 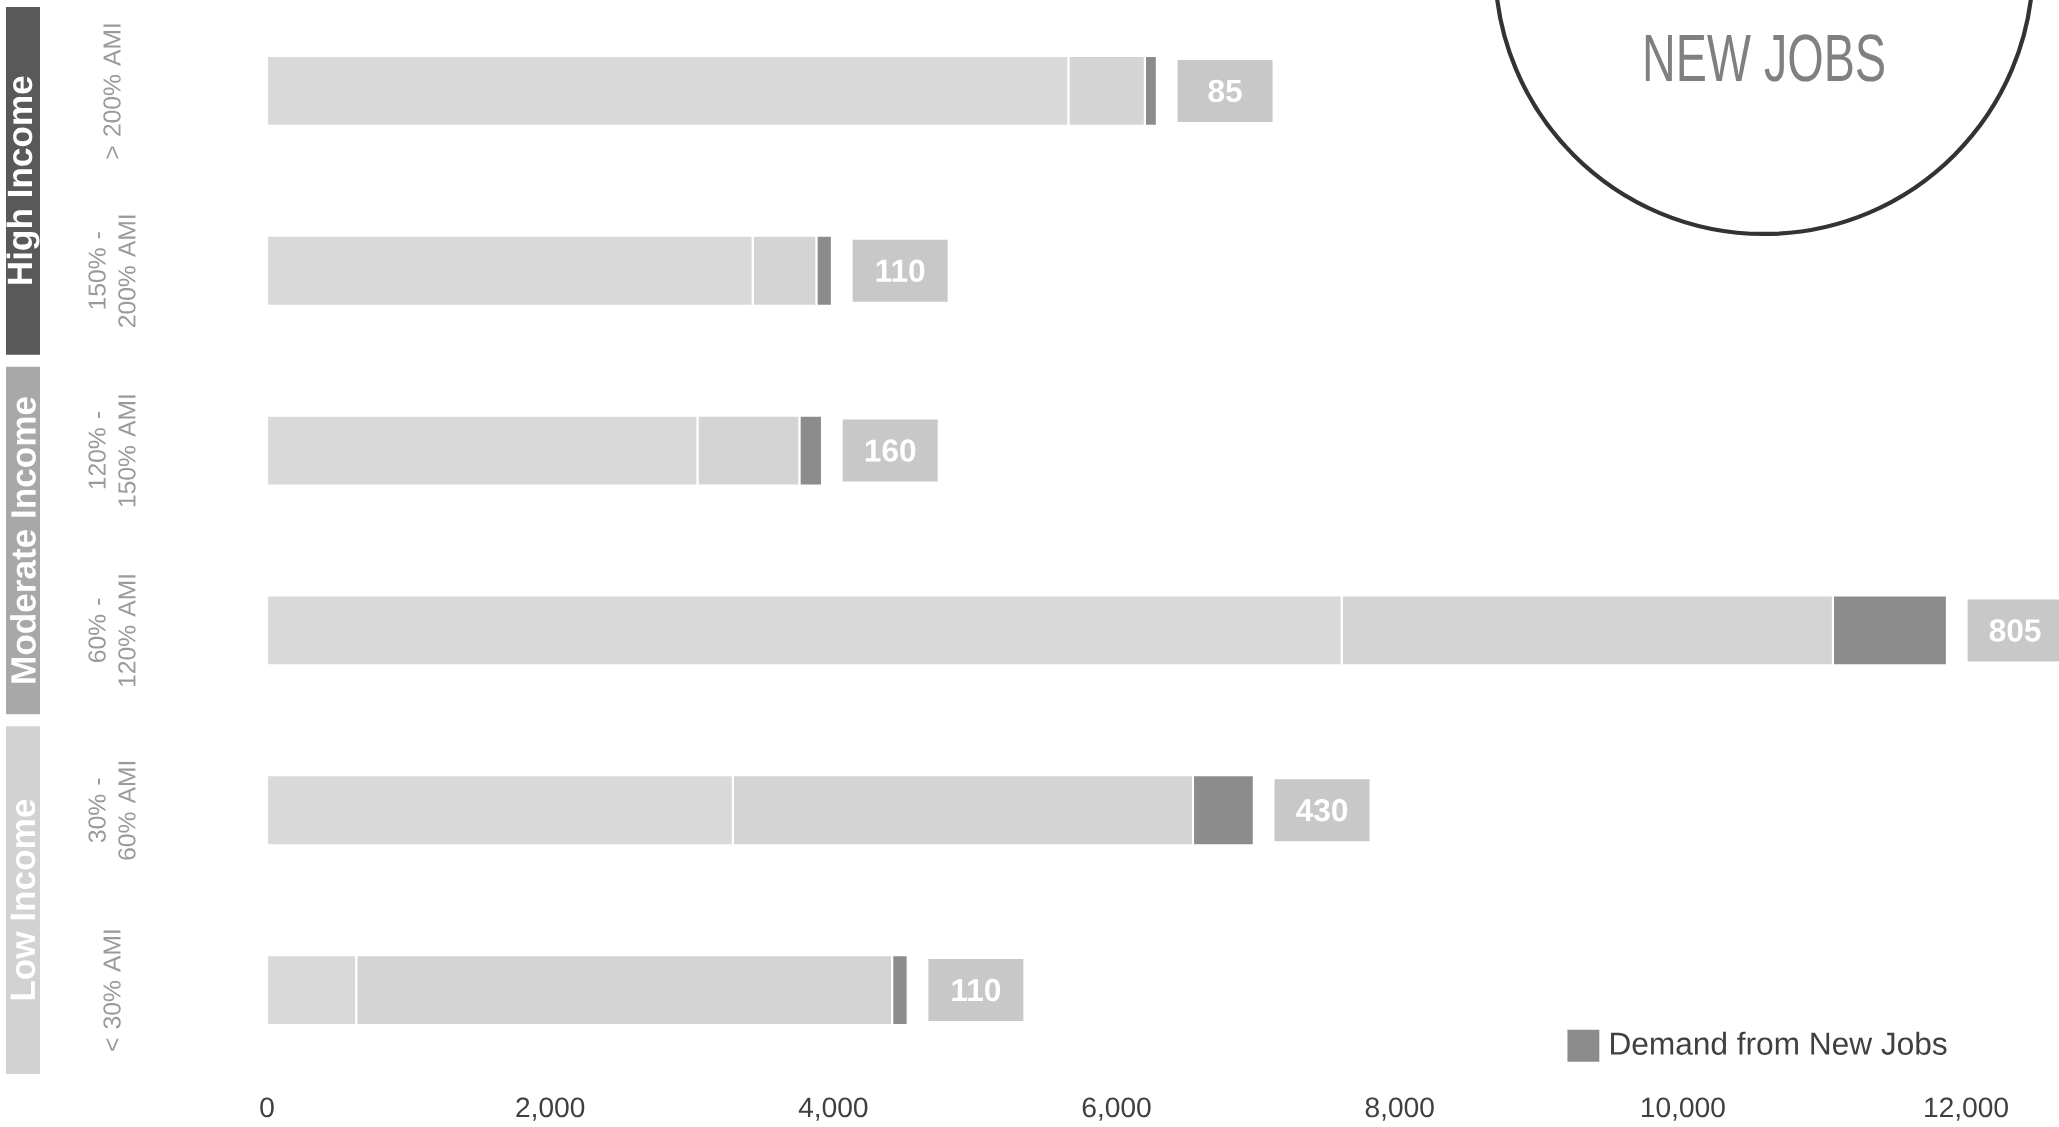 I want to click on legend-label: Demand from New Jobs, so click(x=1779, y=1043).